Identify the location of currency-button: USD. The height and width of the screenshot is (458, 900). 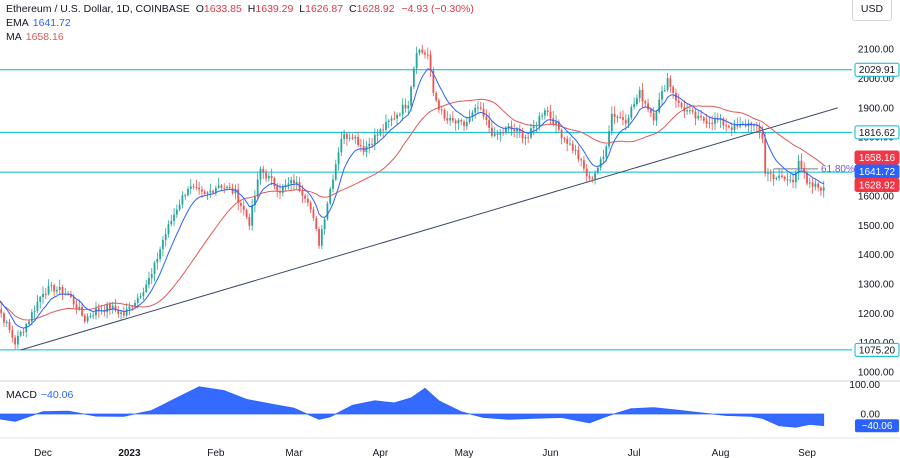
(872, 10).